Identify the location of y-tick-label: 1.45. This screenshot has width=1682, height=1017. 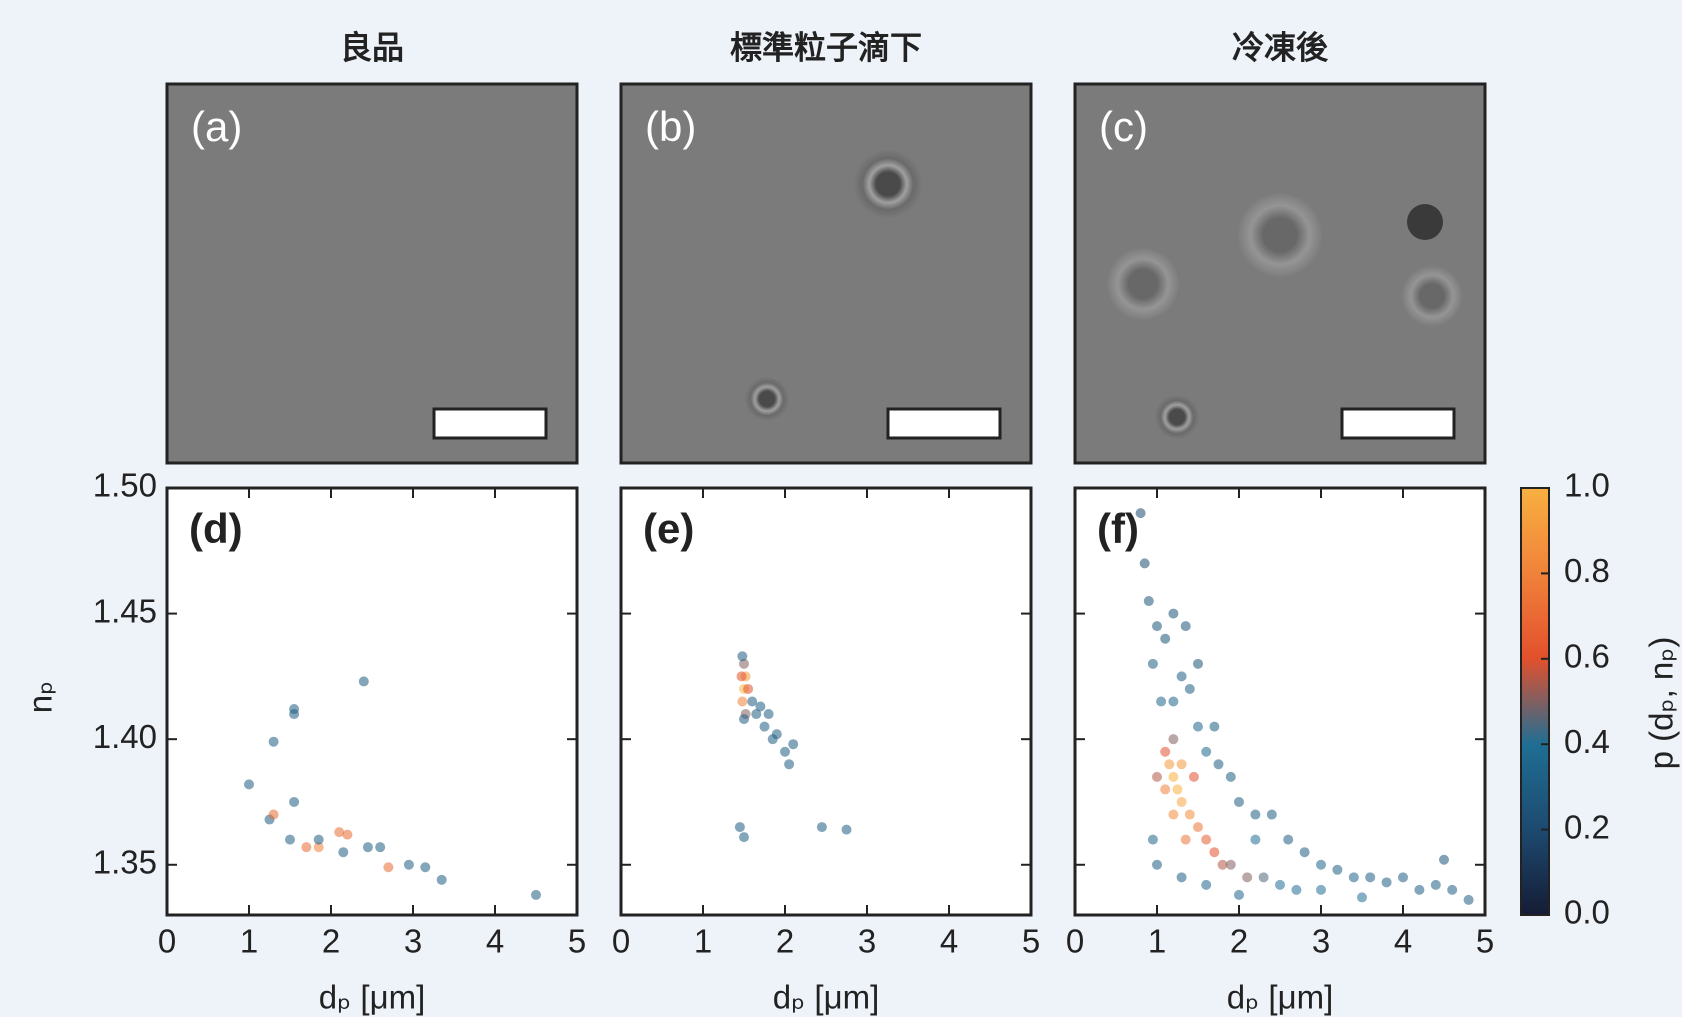
(125, 610).